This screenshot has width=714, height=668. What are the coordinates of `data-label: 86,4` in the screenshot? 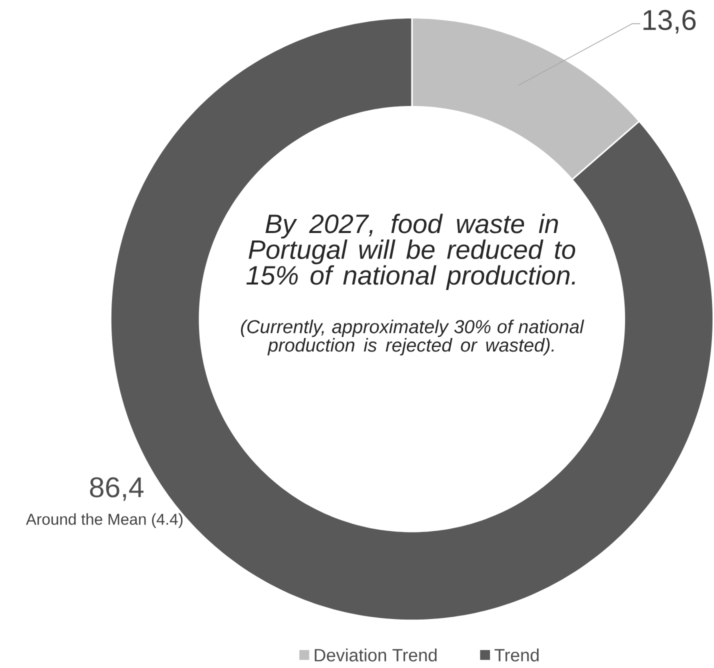 It's located at (117, 489).